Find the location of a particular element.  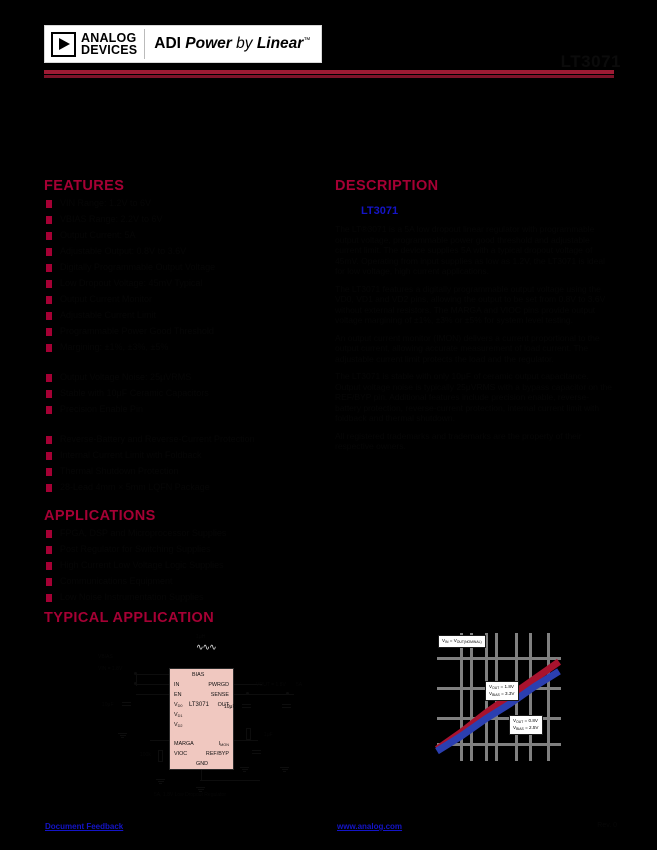

feature-item: Margining: ±1%, ±3%, ±5% is located at coordinates (150, 349).